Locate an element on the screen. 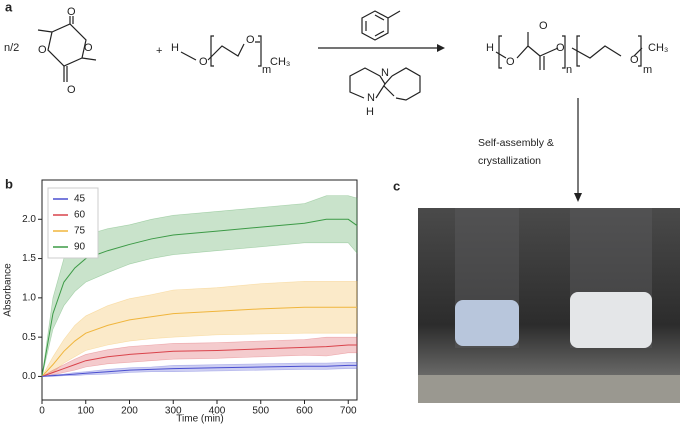  x-tick-label: 600 is located at coordinates (304, 411).